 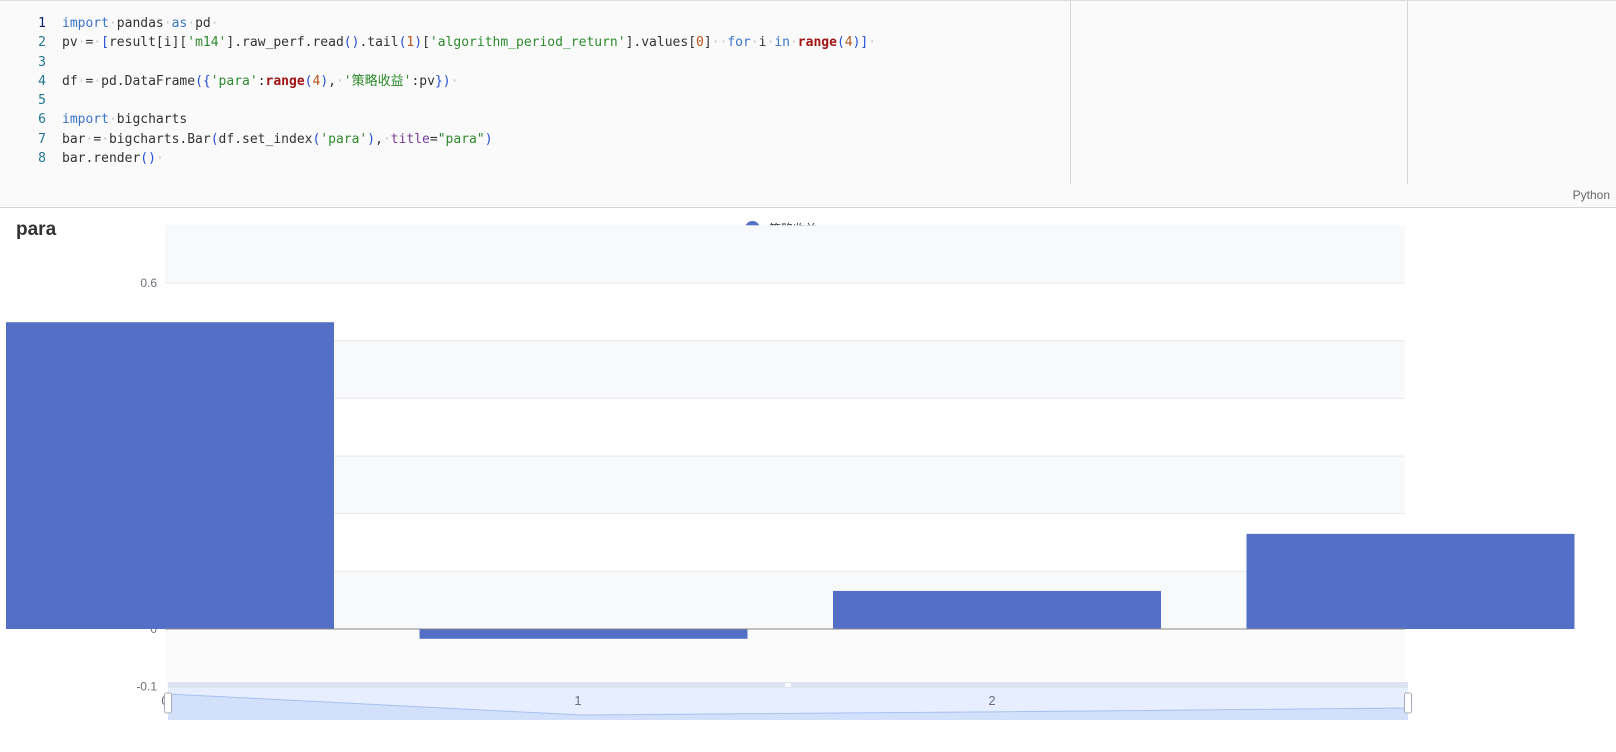 I want to click on code-token-tx: [, so click(x=426, y=43).